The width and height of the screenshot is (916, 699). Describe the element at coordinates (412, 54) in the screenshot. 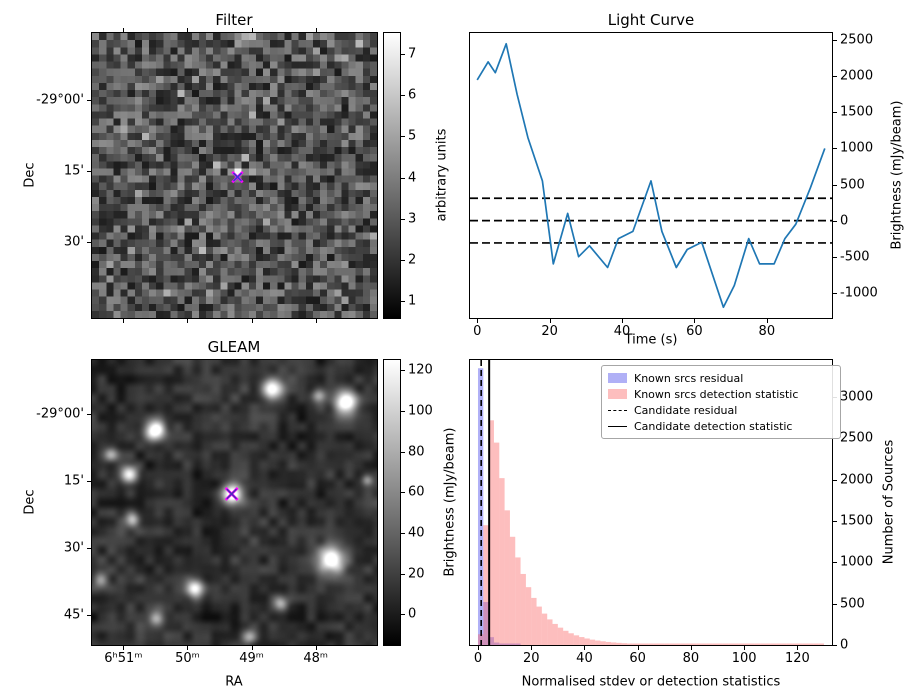

I see `filter-colorbar-tick-label: 7` at that location.